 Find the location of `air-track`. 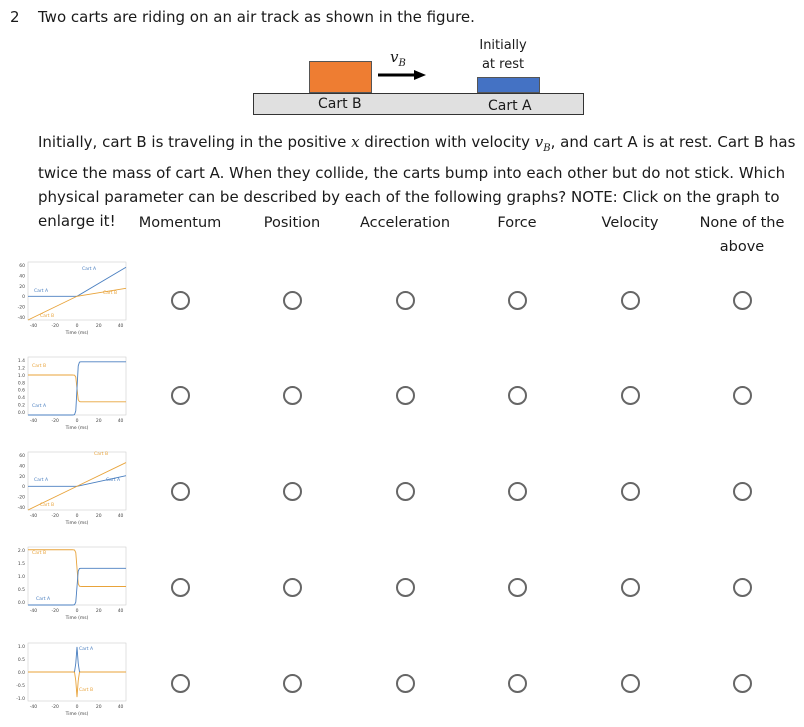

air-track is located at coordinates (418, 104).